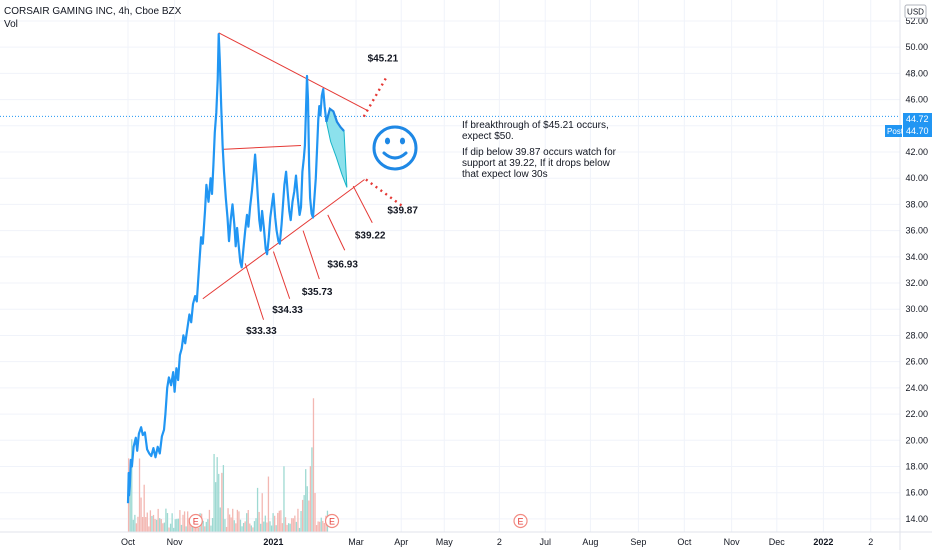  I want to click on note-line-5: that expect low 30s, so click(505, 174).